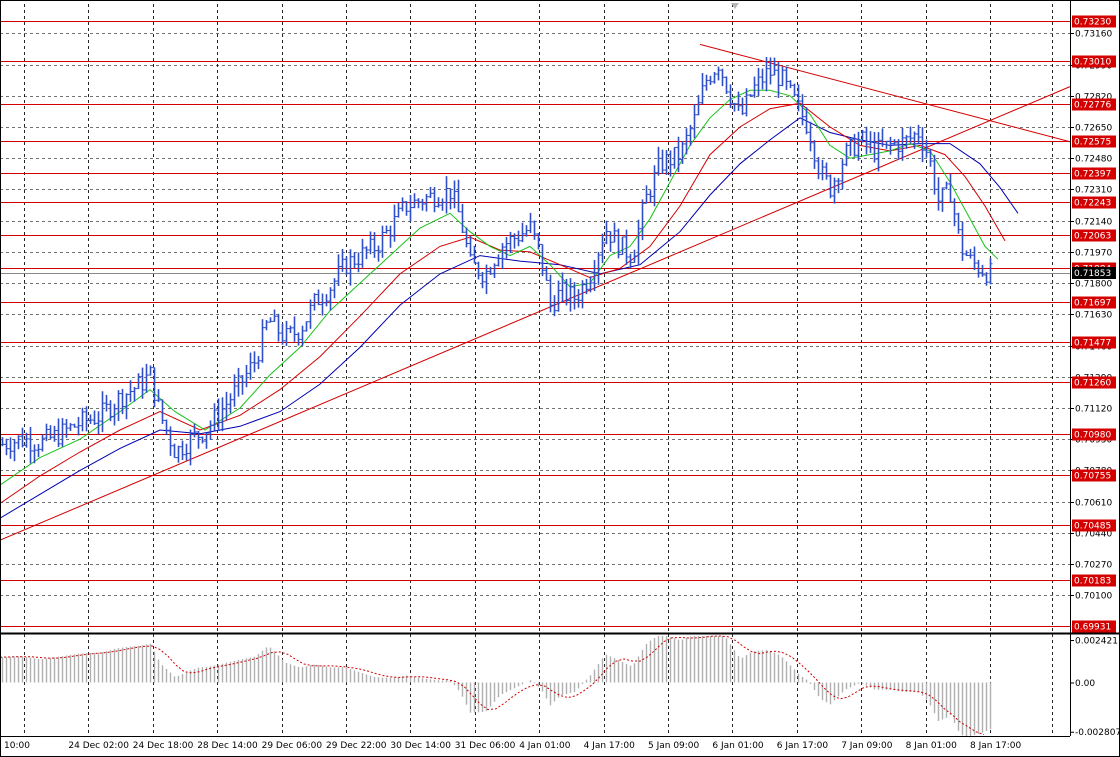 The image size is (1120, 757). What do you see at coordinates (1093, 191) in the screenshot?
I see `price-tick-label: 0.72310` at bounding box center [1093, 191].